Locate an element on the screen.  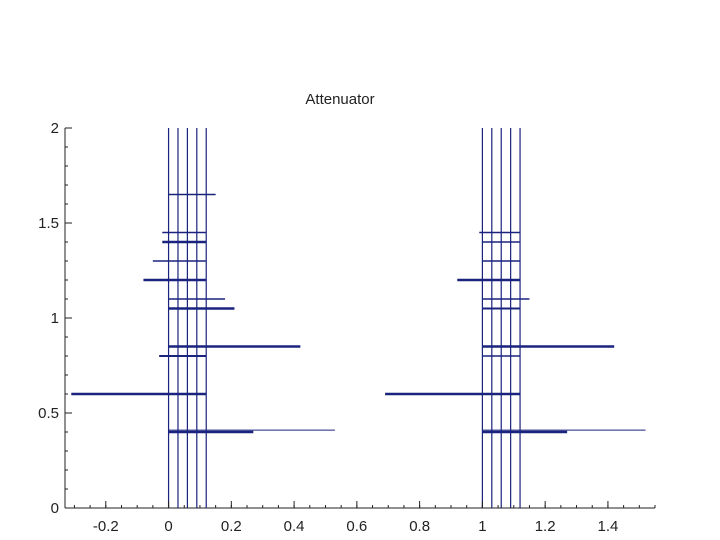
chart-title: Attenuator is located at coordinates (339, 99).